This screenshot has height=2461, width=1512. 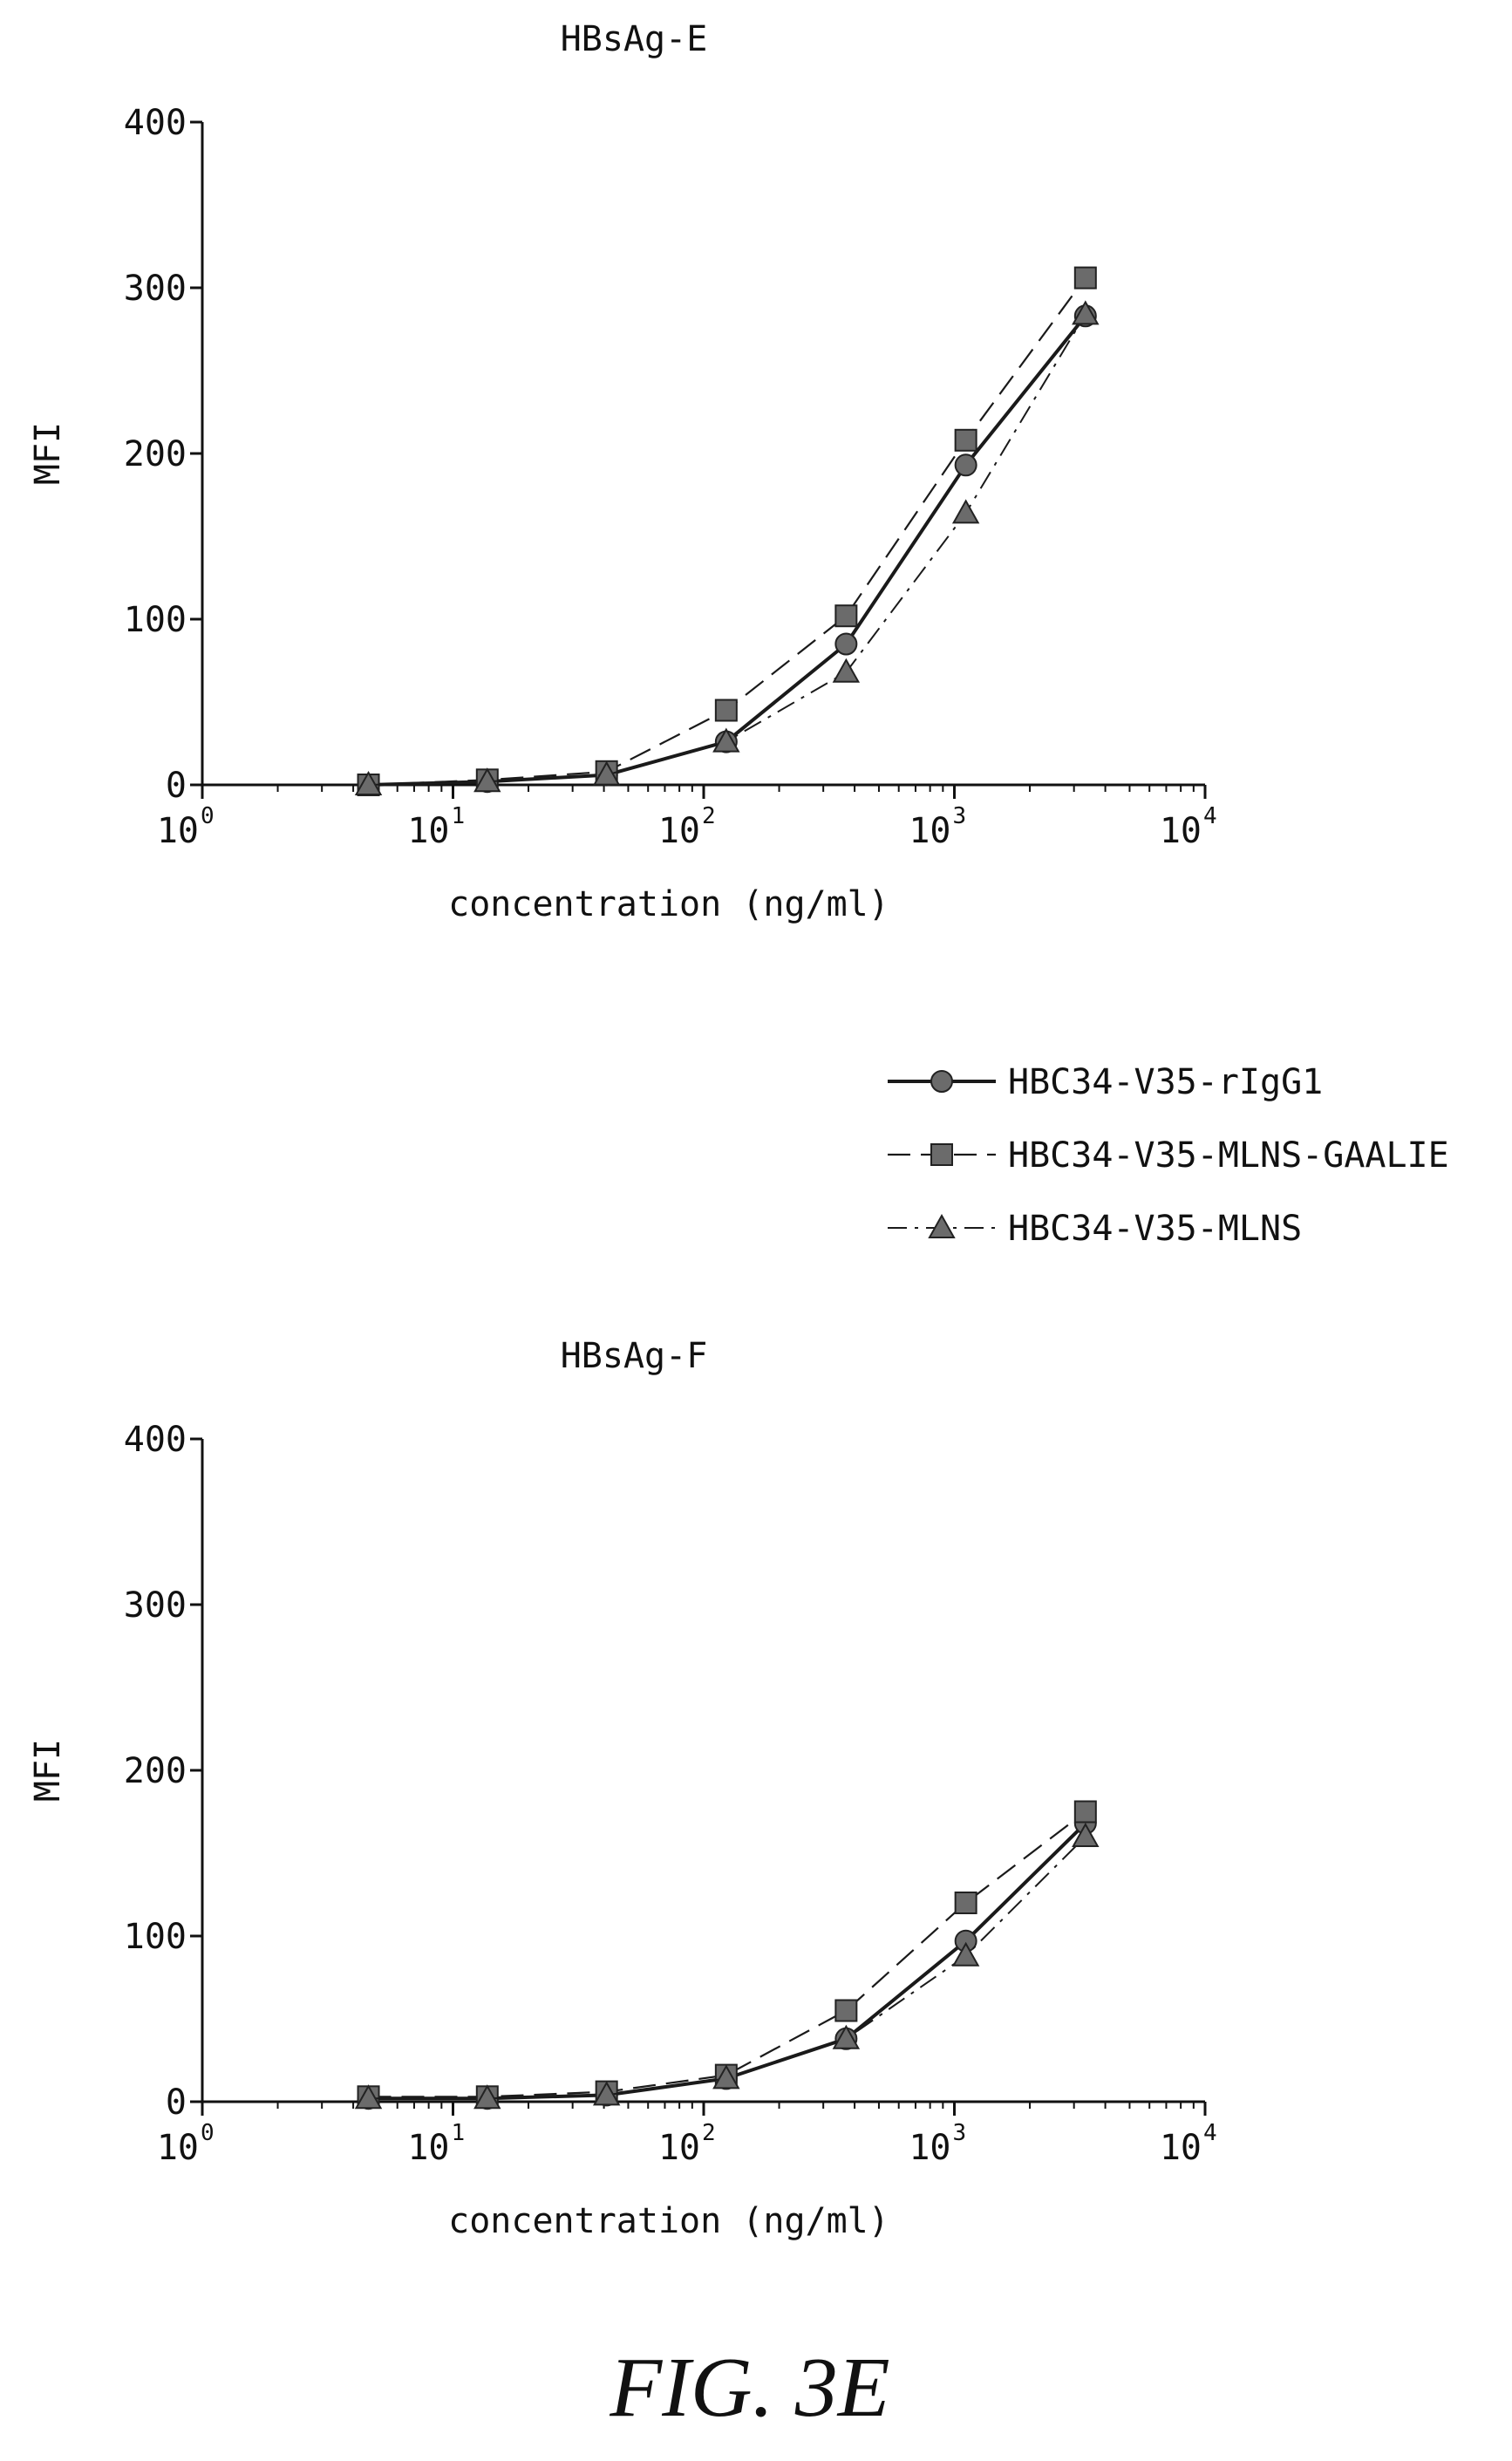 What do you see at coordinates (1155, 1229) in the screenshot?
I see `legend-label: HBC34-V35-MLNS` at bounding box center [1155, 1229].